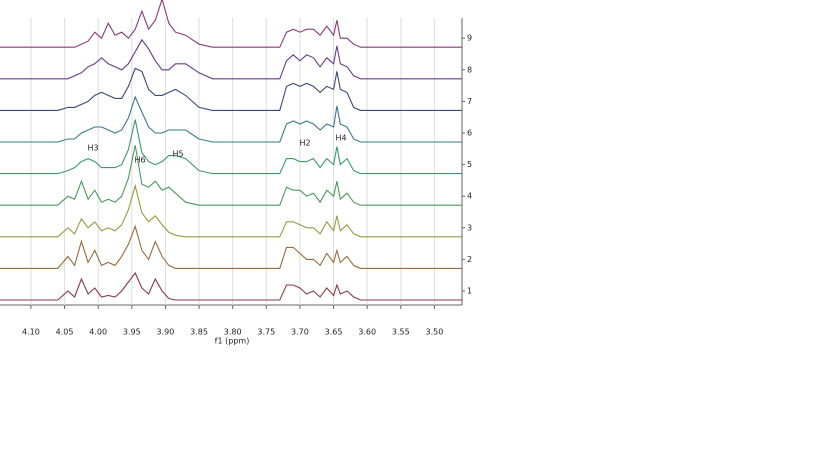 The height and width of the screenshot is (460, 819). I want to click on trace-label: 6, so click(469, 133).